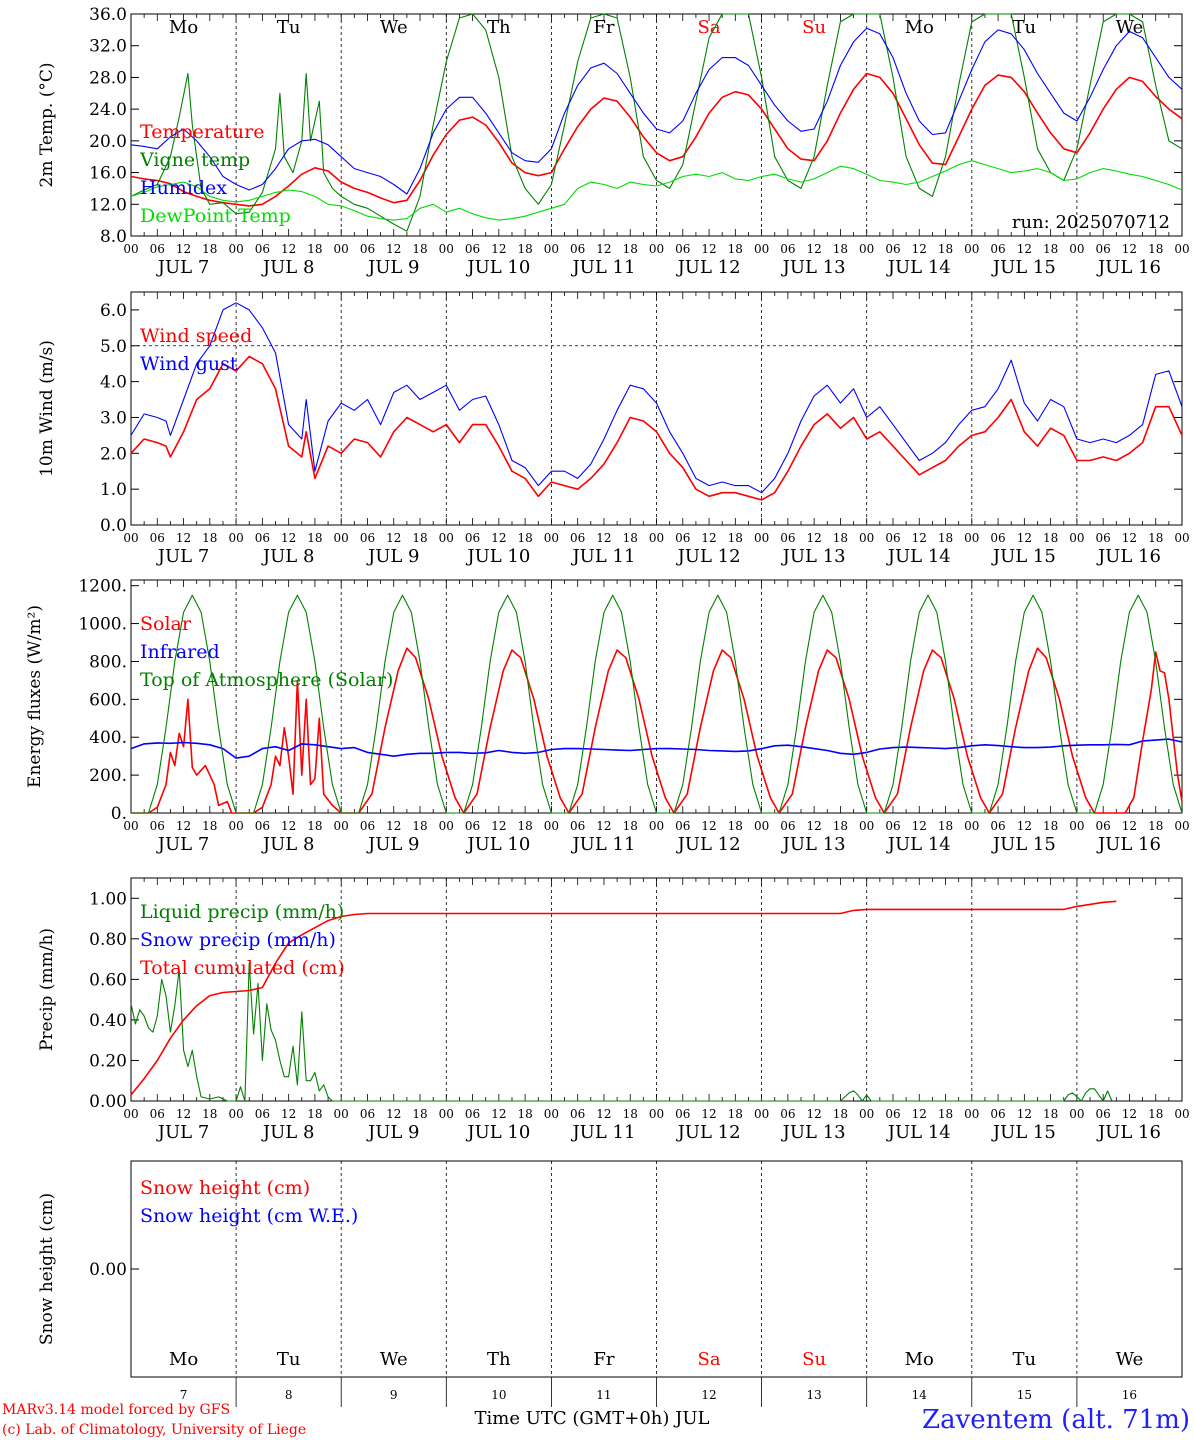 This screenshot has height=1440, width=1194. I want to click on day-name: Fr, so click(603, 27).